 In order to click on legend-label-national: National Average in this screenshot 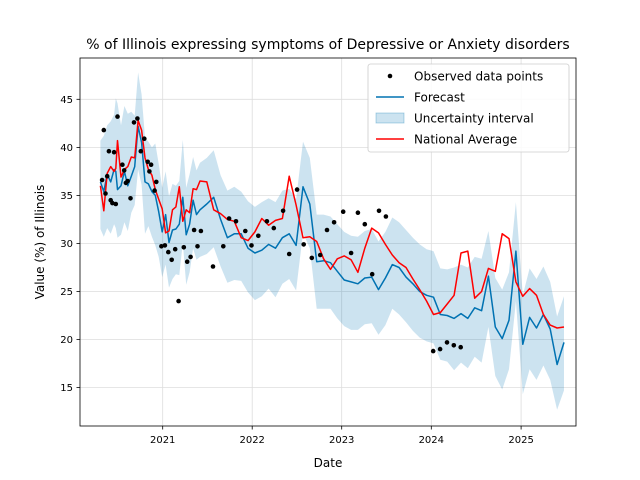, I will do `click(465, 140)`.